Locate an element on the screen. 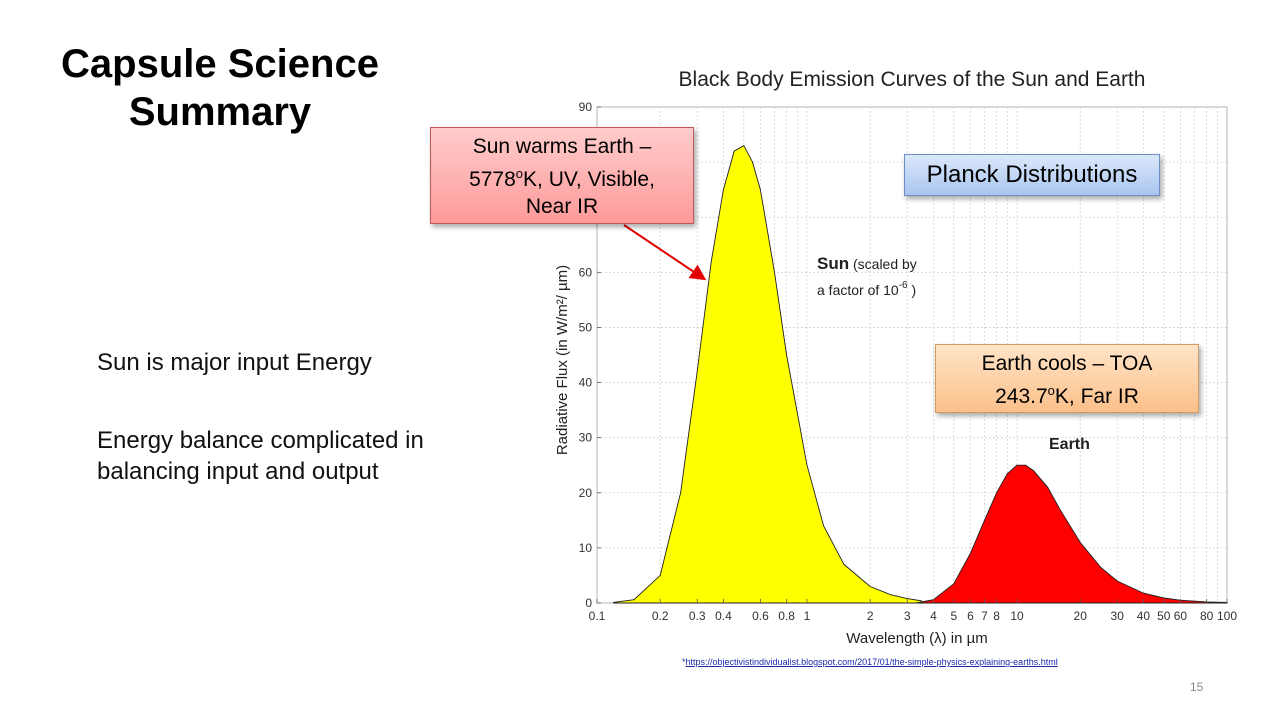  sun-scale-close: ) is located at coordinates (912, 290).